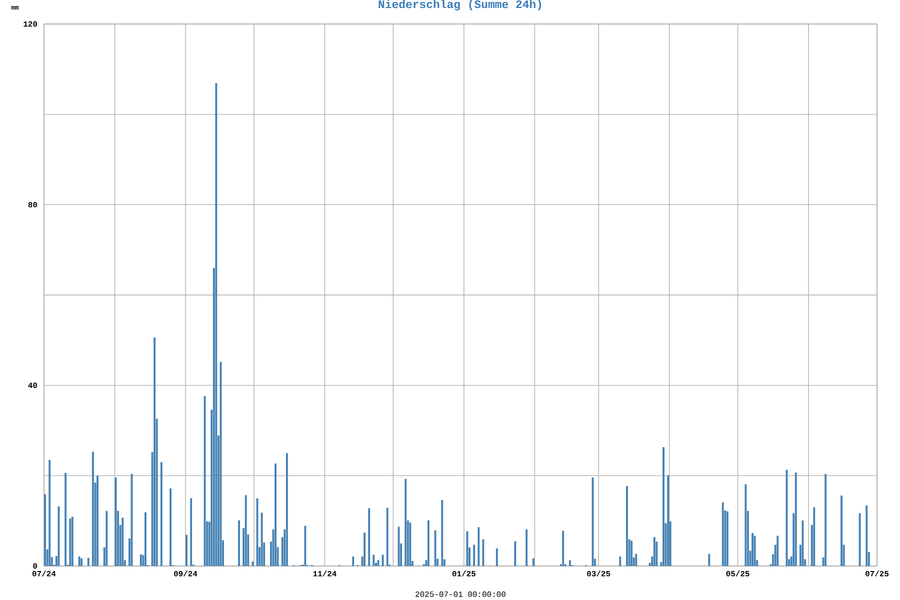  I want to click on chart-title: Niederschlag (Summe 24h), so click(460, 5).